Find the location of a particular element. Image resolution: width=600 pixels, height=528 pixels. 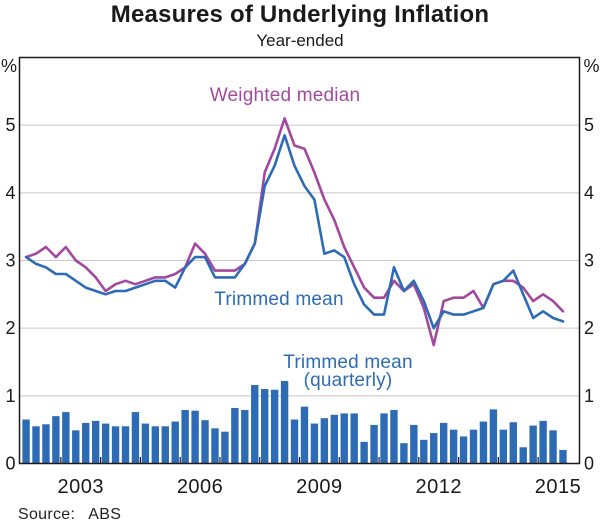

y-label-left-3: 3 is located at coordinates (10, 261).